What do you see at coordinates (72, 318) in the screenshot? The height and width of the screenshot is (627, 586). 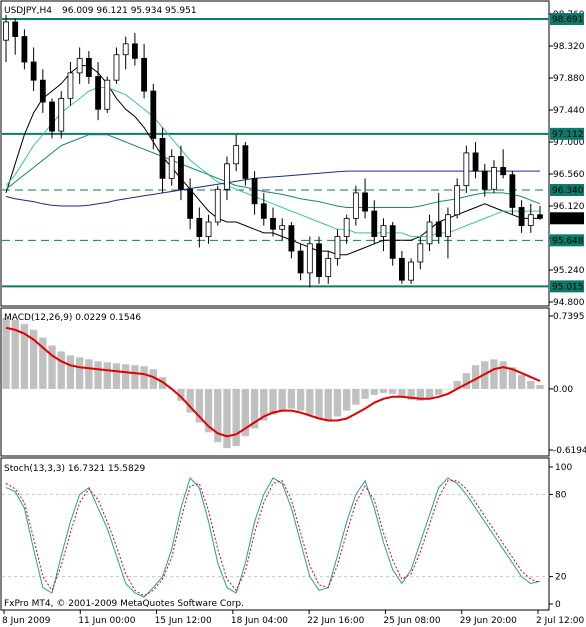 I see `macd-title: MACD(12,26,9) 0.0229 0.1546` at bounding box center [72, 318].